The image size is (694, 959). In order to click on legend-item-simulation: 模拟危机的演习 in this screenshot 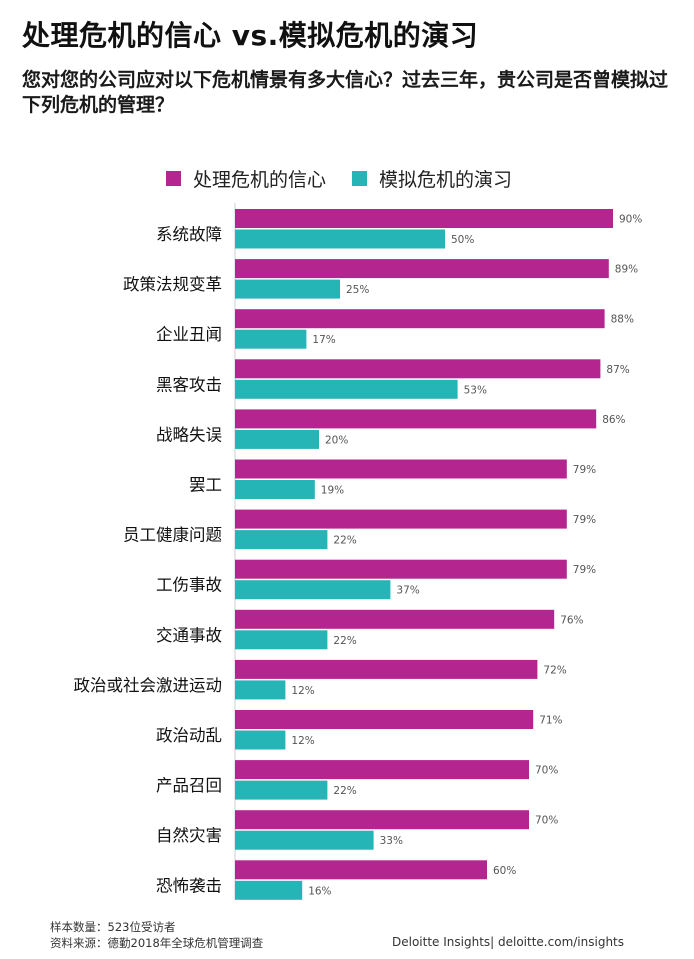, I will do `click(432, 178)`.